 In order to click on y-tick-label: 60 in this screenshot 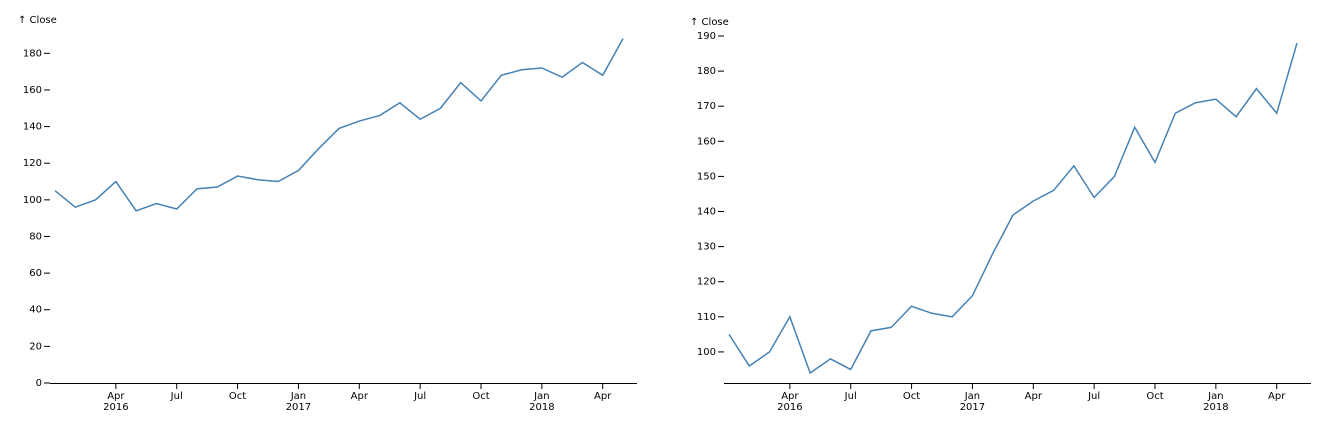, I will do `click(35, 273)`.